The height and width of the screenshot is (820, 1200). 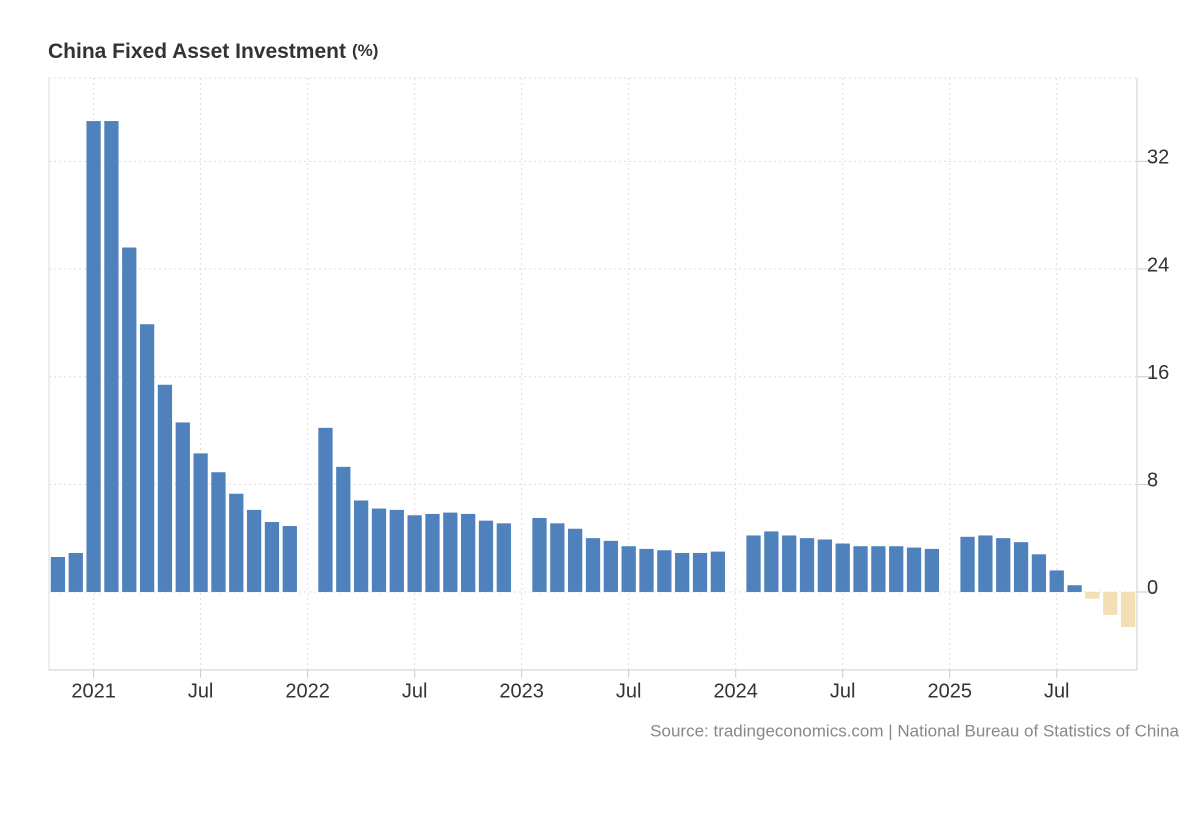 I want to click on title-text: China Fixed Asset Investment, so click(x=197, y=51).